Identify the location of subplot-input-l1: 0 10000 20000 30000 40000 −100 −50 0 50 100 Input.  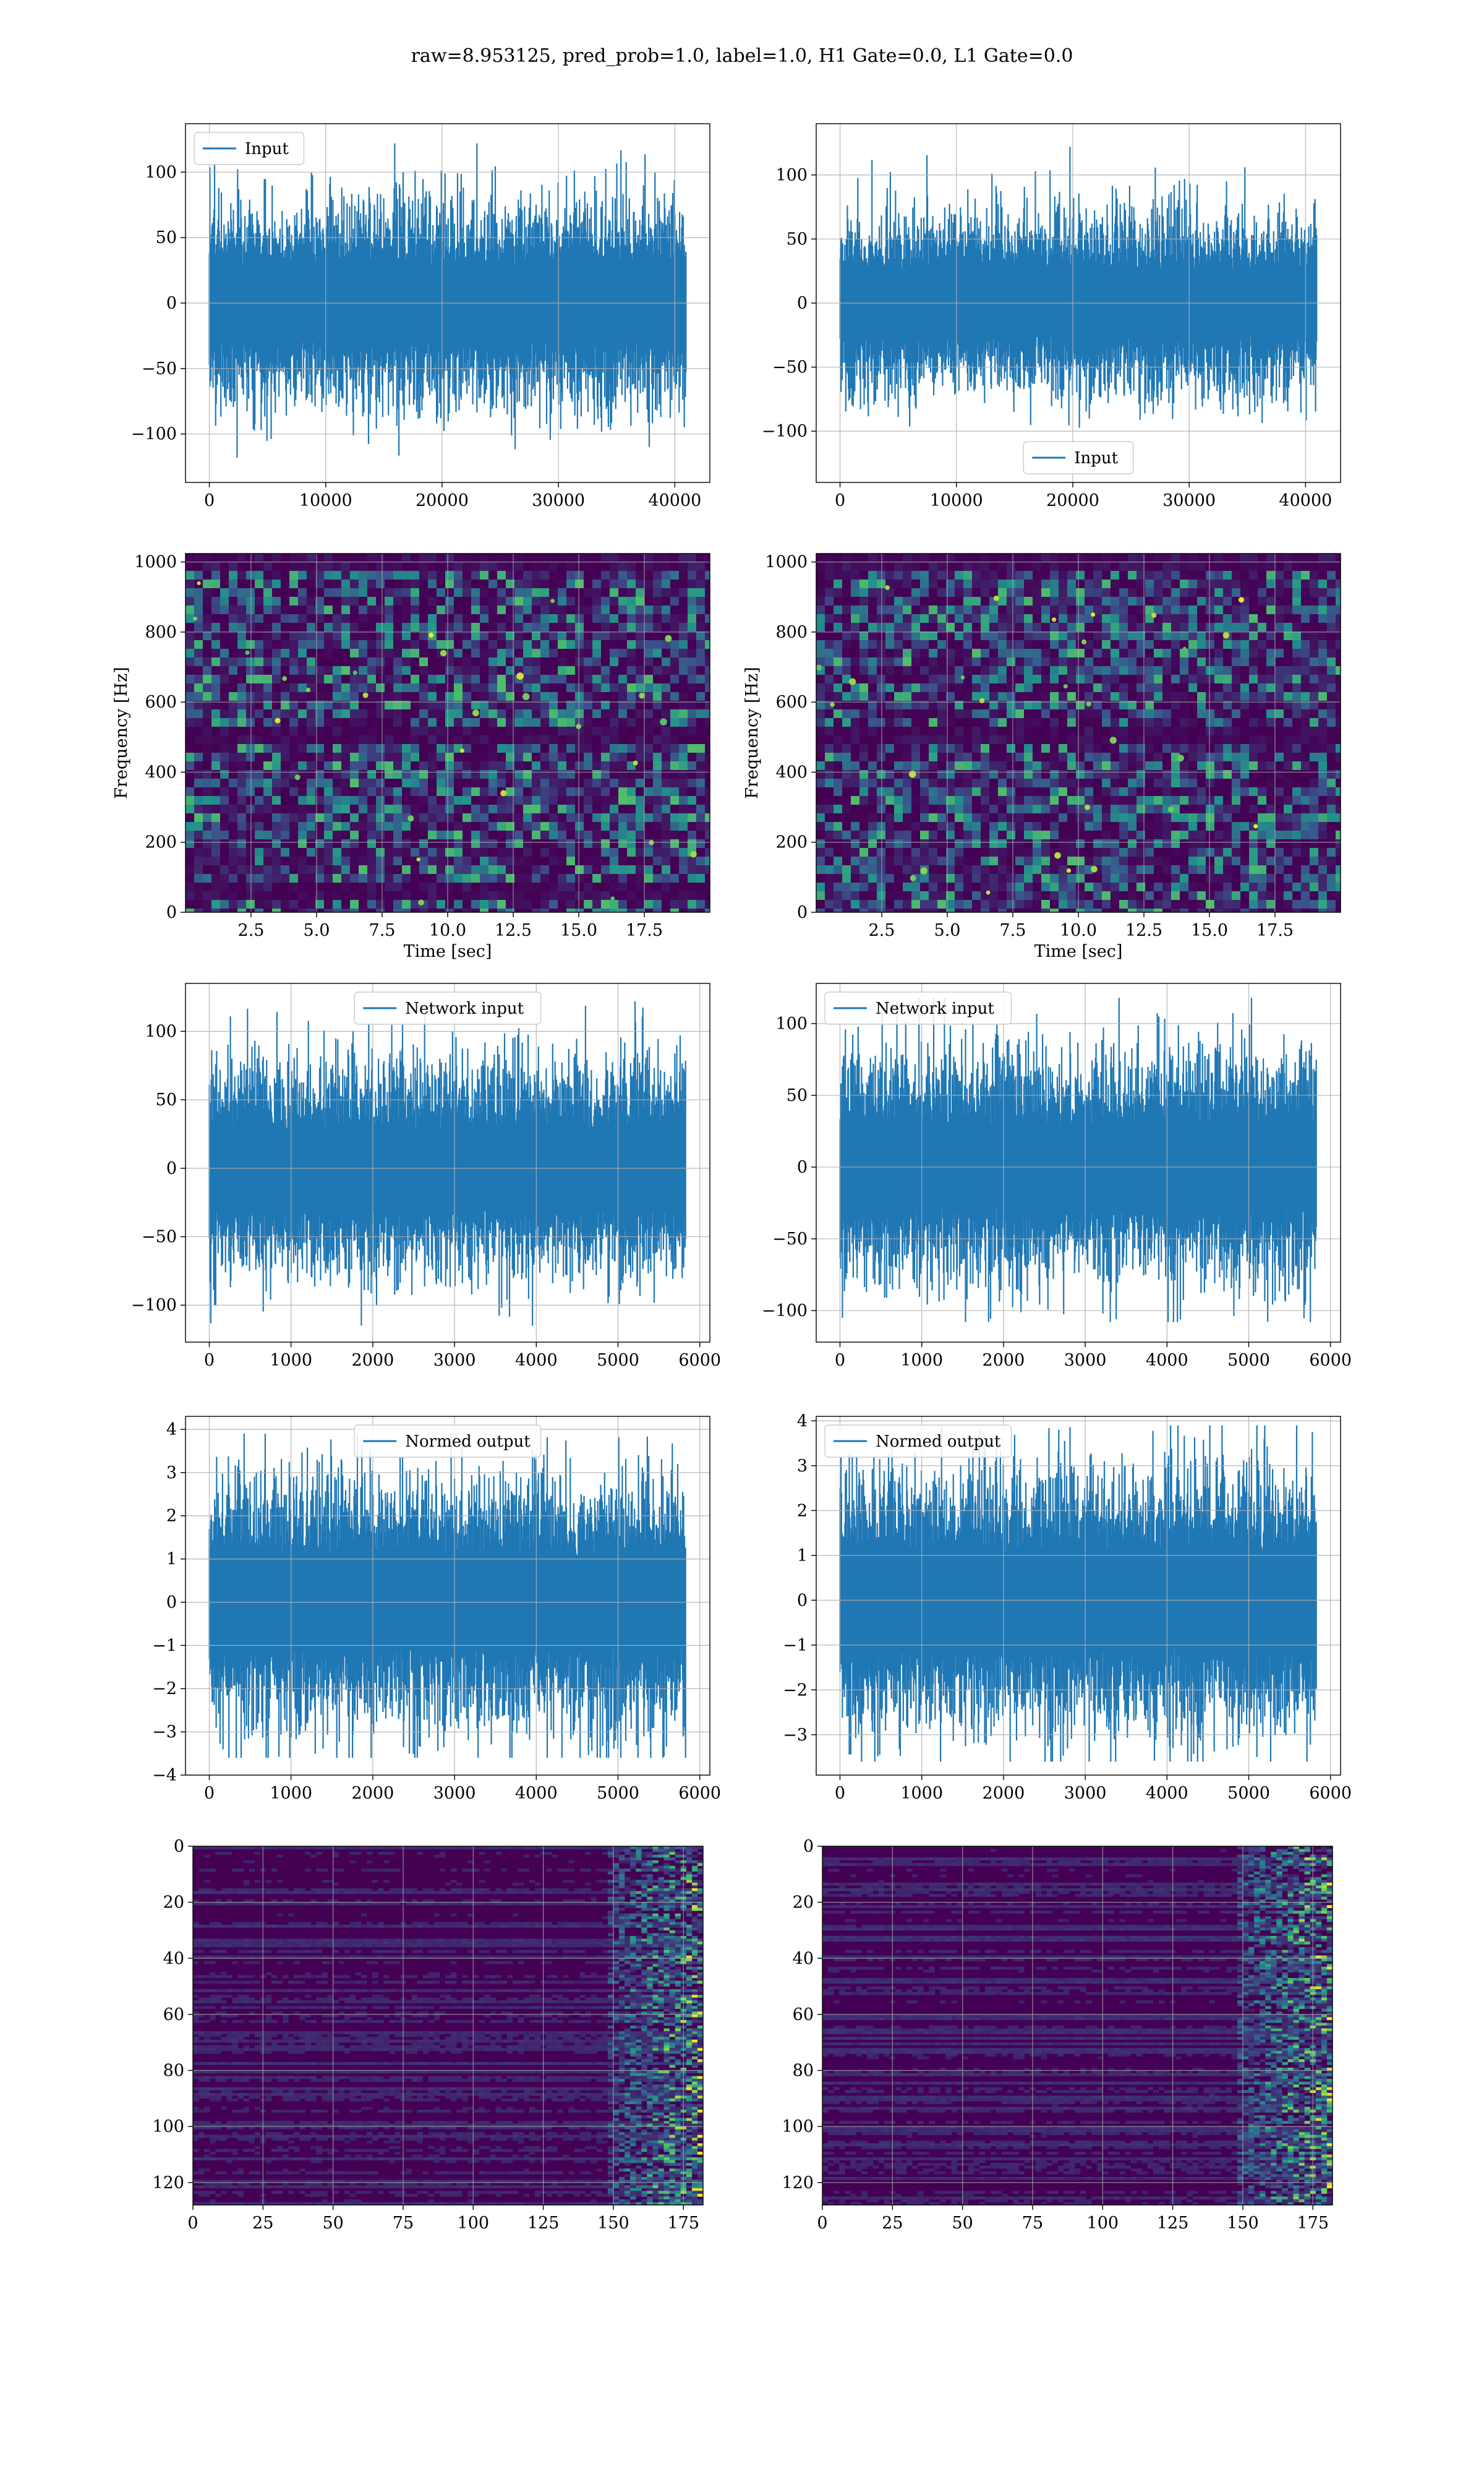
(1051, 316).